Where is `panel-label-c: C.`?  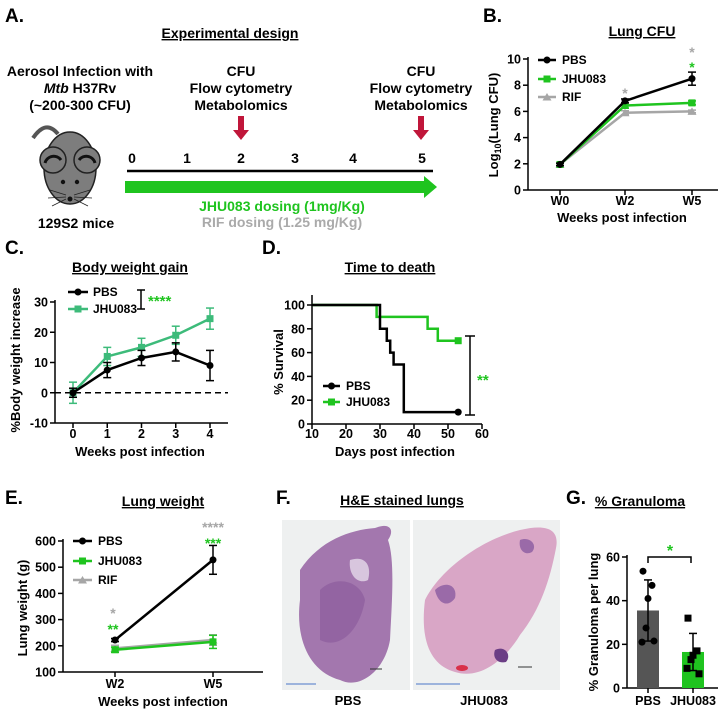
panel-label-c: C. is located at coordinates (14, 248).